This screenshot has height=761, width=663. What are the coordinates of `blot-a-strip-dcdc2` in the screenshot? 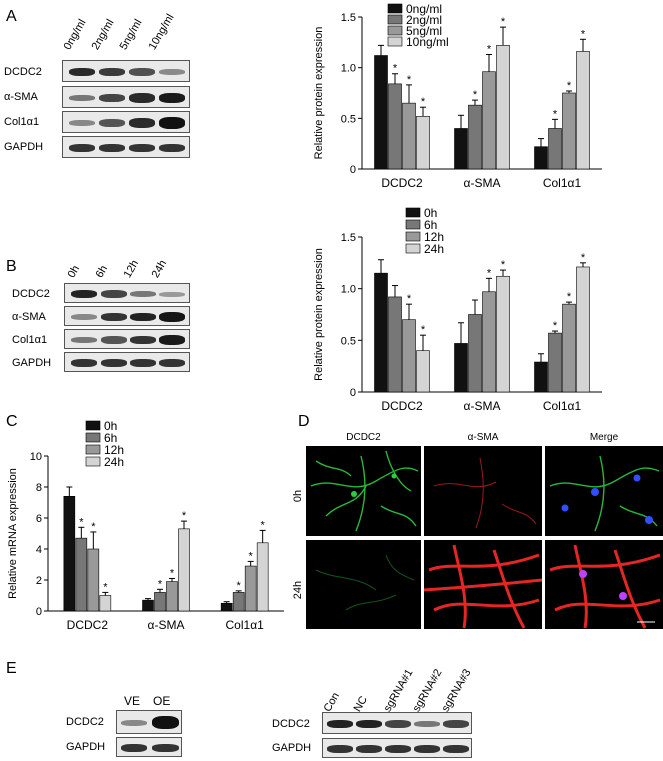 It's located at (126, 71).